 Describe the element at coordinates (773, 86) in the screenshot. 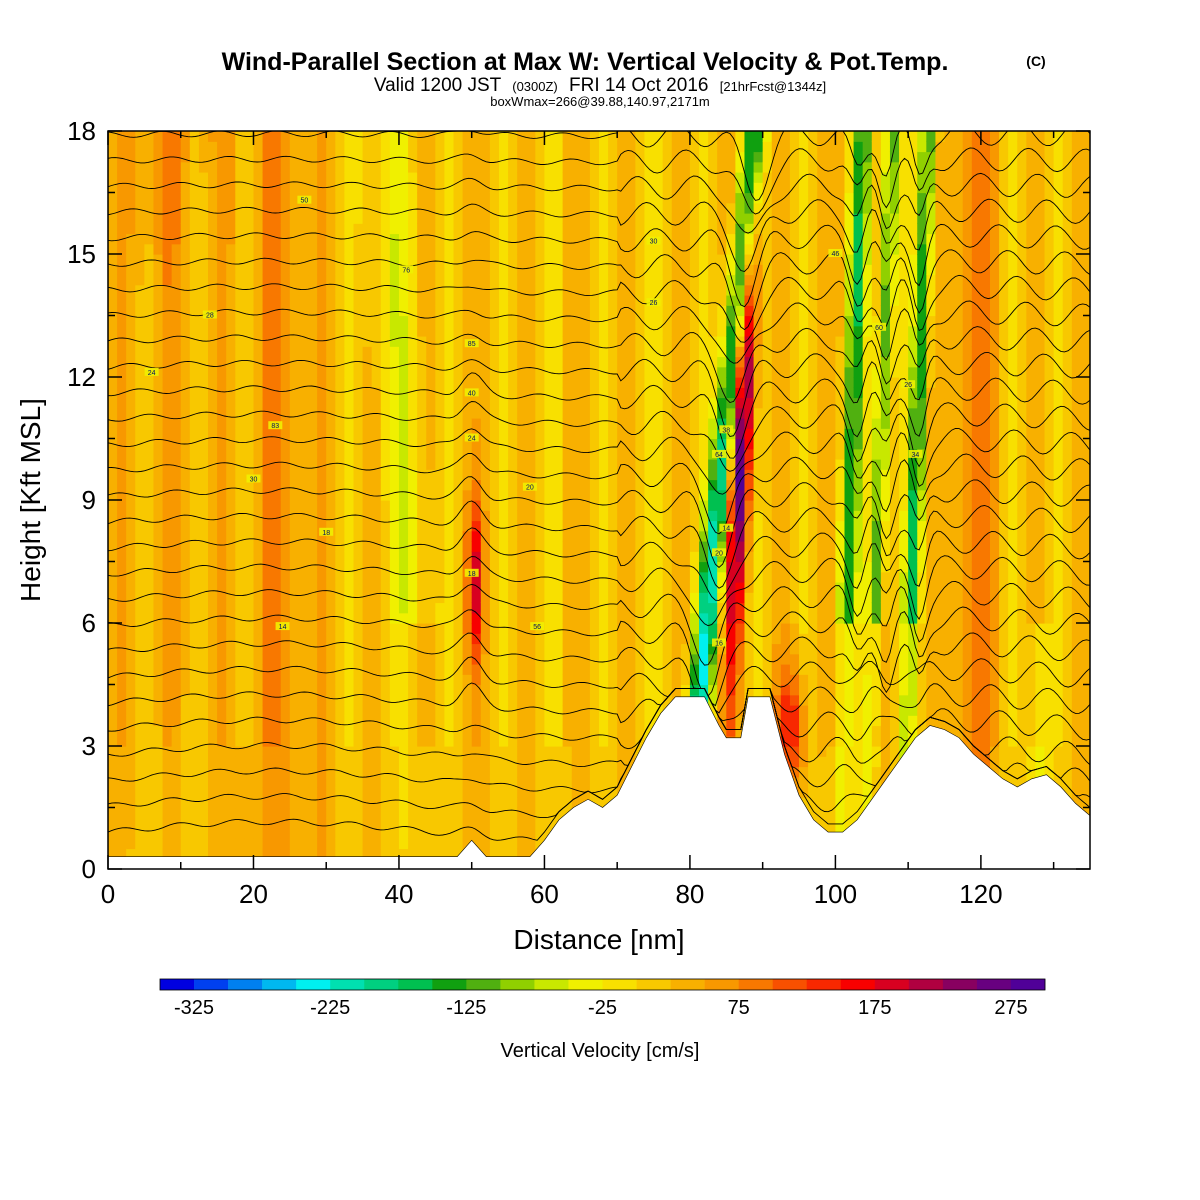

I see `subtitle-forecast: [21hrFcst@1344z]` at that location.